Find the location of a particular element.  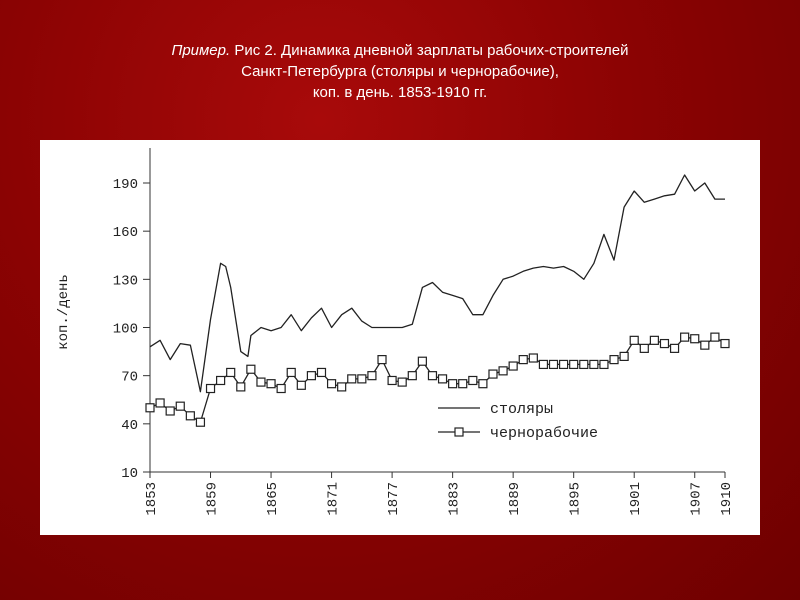

x-tick-label: 1889 is located at coordinates (515, 499).